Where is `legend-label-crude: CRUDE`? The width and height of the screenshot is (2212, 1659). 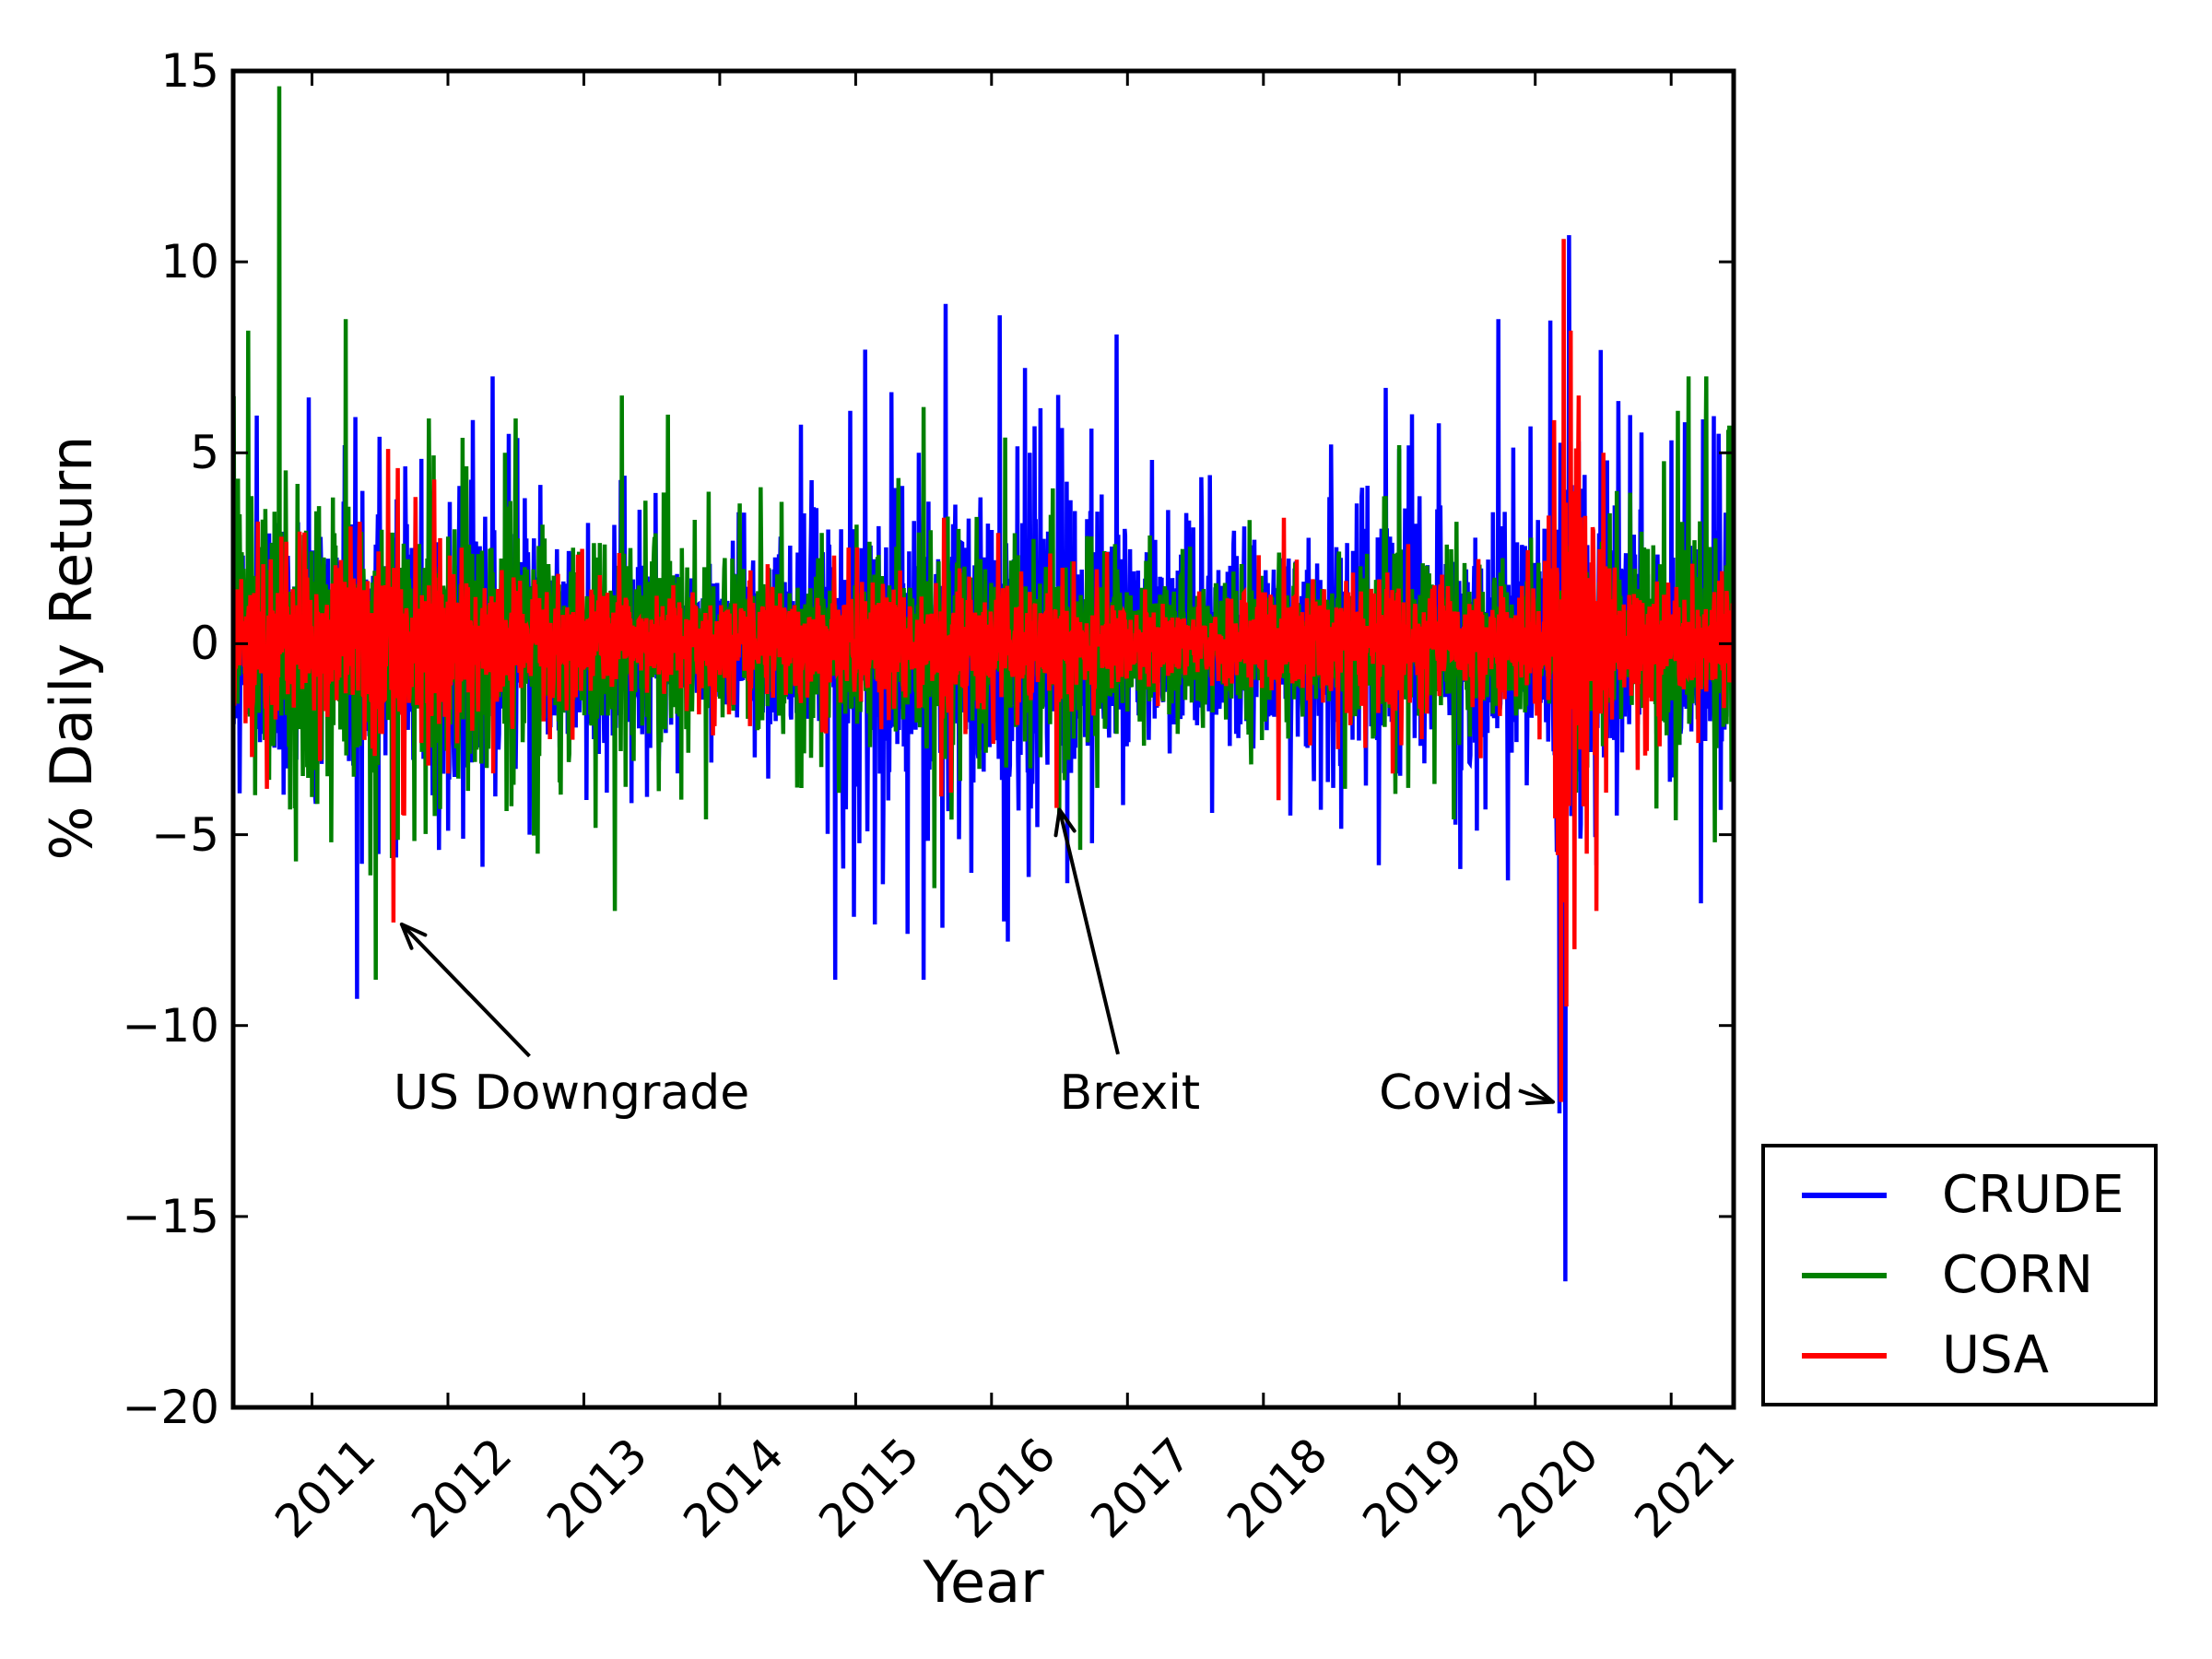
legend-label-crude: CRUDE is located at coordinates (2033, 1194).